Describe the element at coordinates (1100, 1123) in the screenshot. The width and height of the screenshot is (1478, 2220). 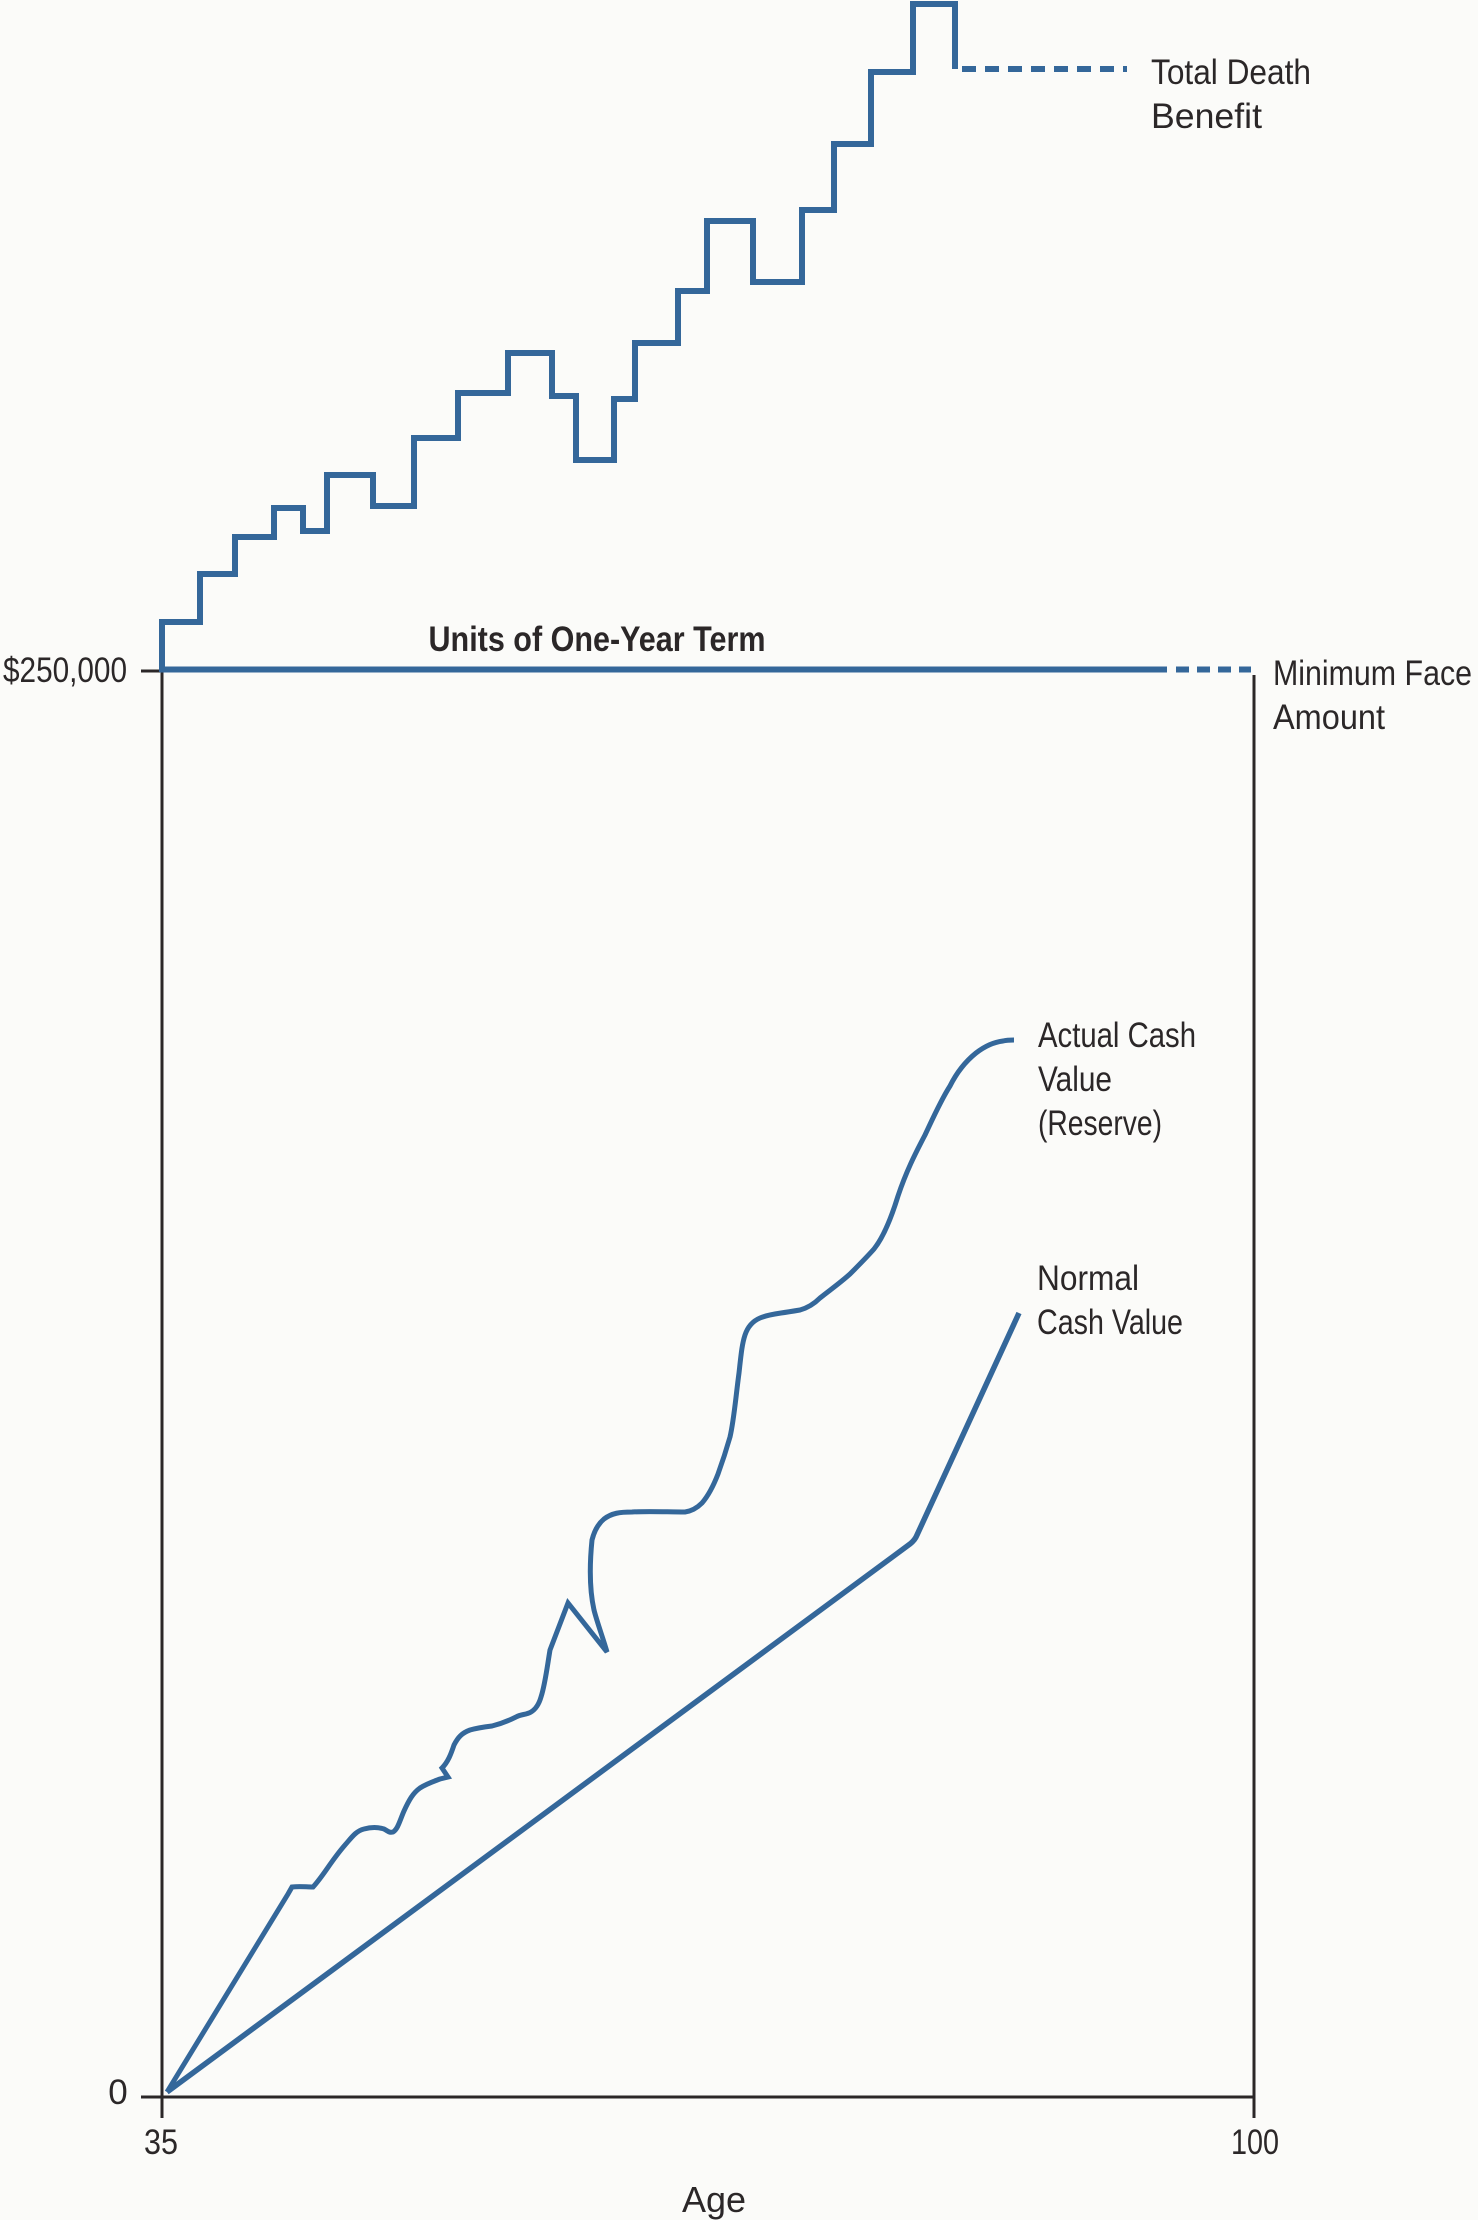
I see `svg-text: (Reserve)` at that location.